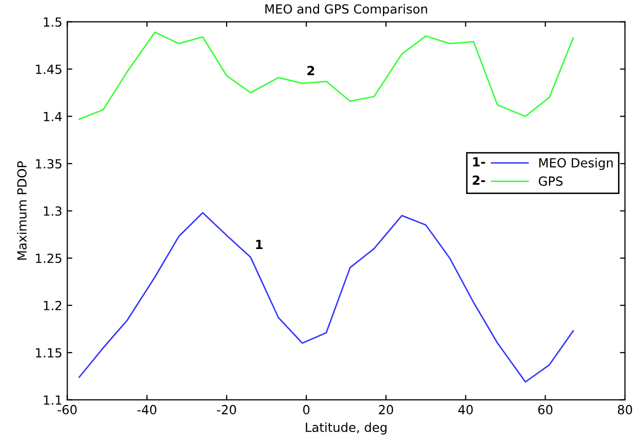  Describe the element at coordinates (146, 409) in the screenshot. I see `x-tick-label: -40` at that location.